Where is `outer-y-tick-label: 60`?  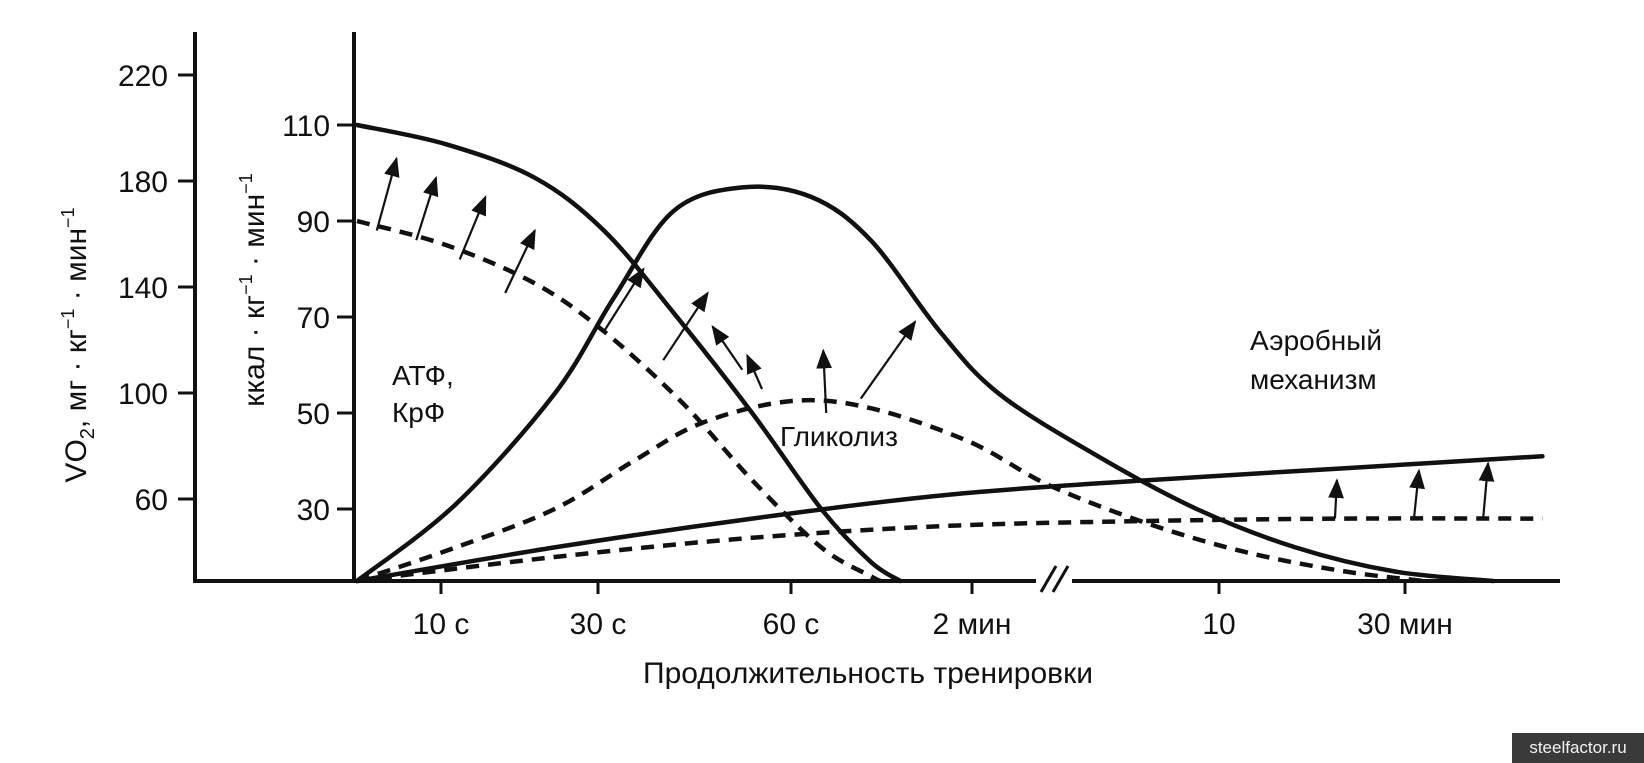 outer-y-tick-label: 60 is located at coordinates (151, 500).